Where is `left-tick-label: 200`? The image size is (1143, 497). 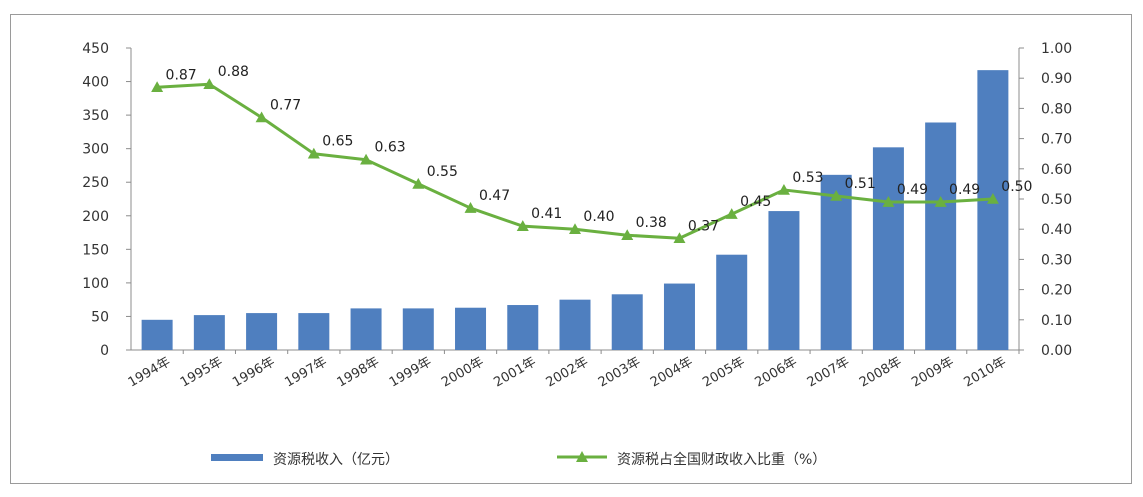 left-tick-label: 200 is located at coordinates (95, 217).